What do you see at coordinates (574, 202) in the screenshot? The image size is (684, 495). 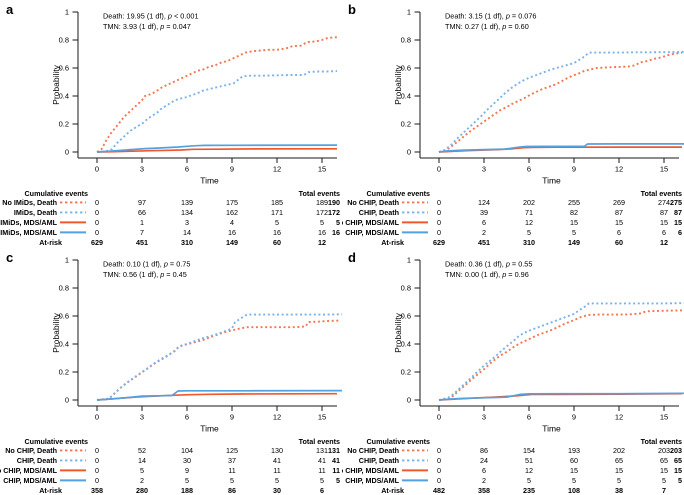 I see `table-cell: 255` at bounding box center [574, 202].